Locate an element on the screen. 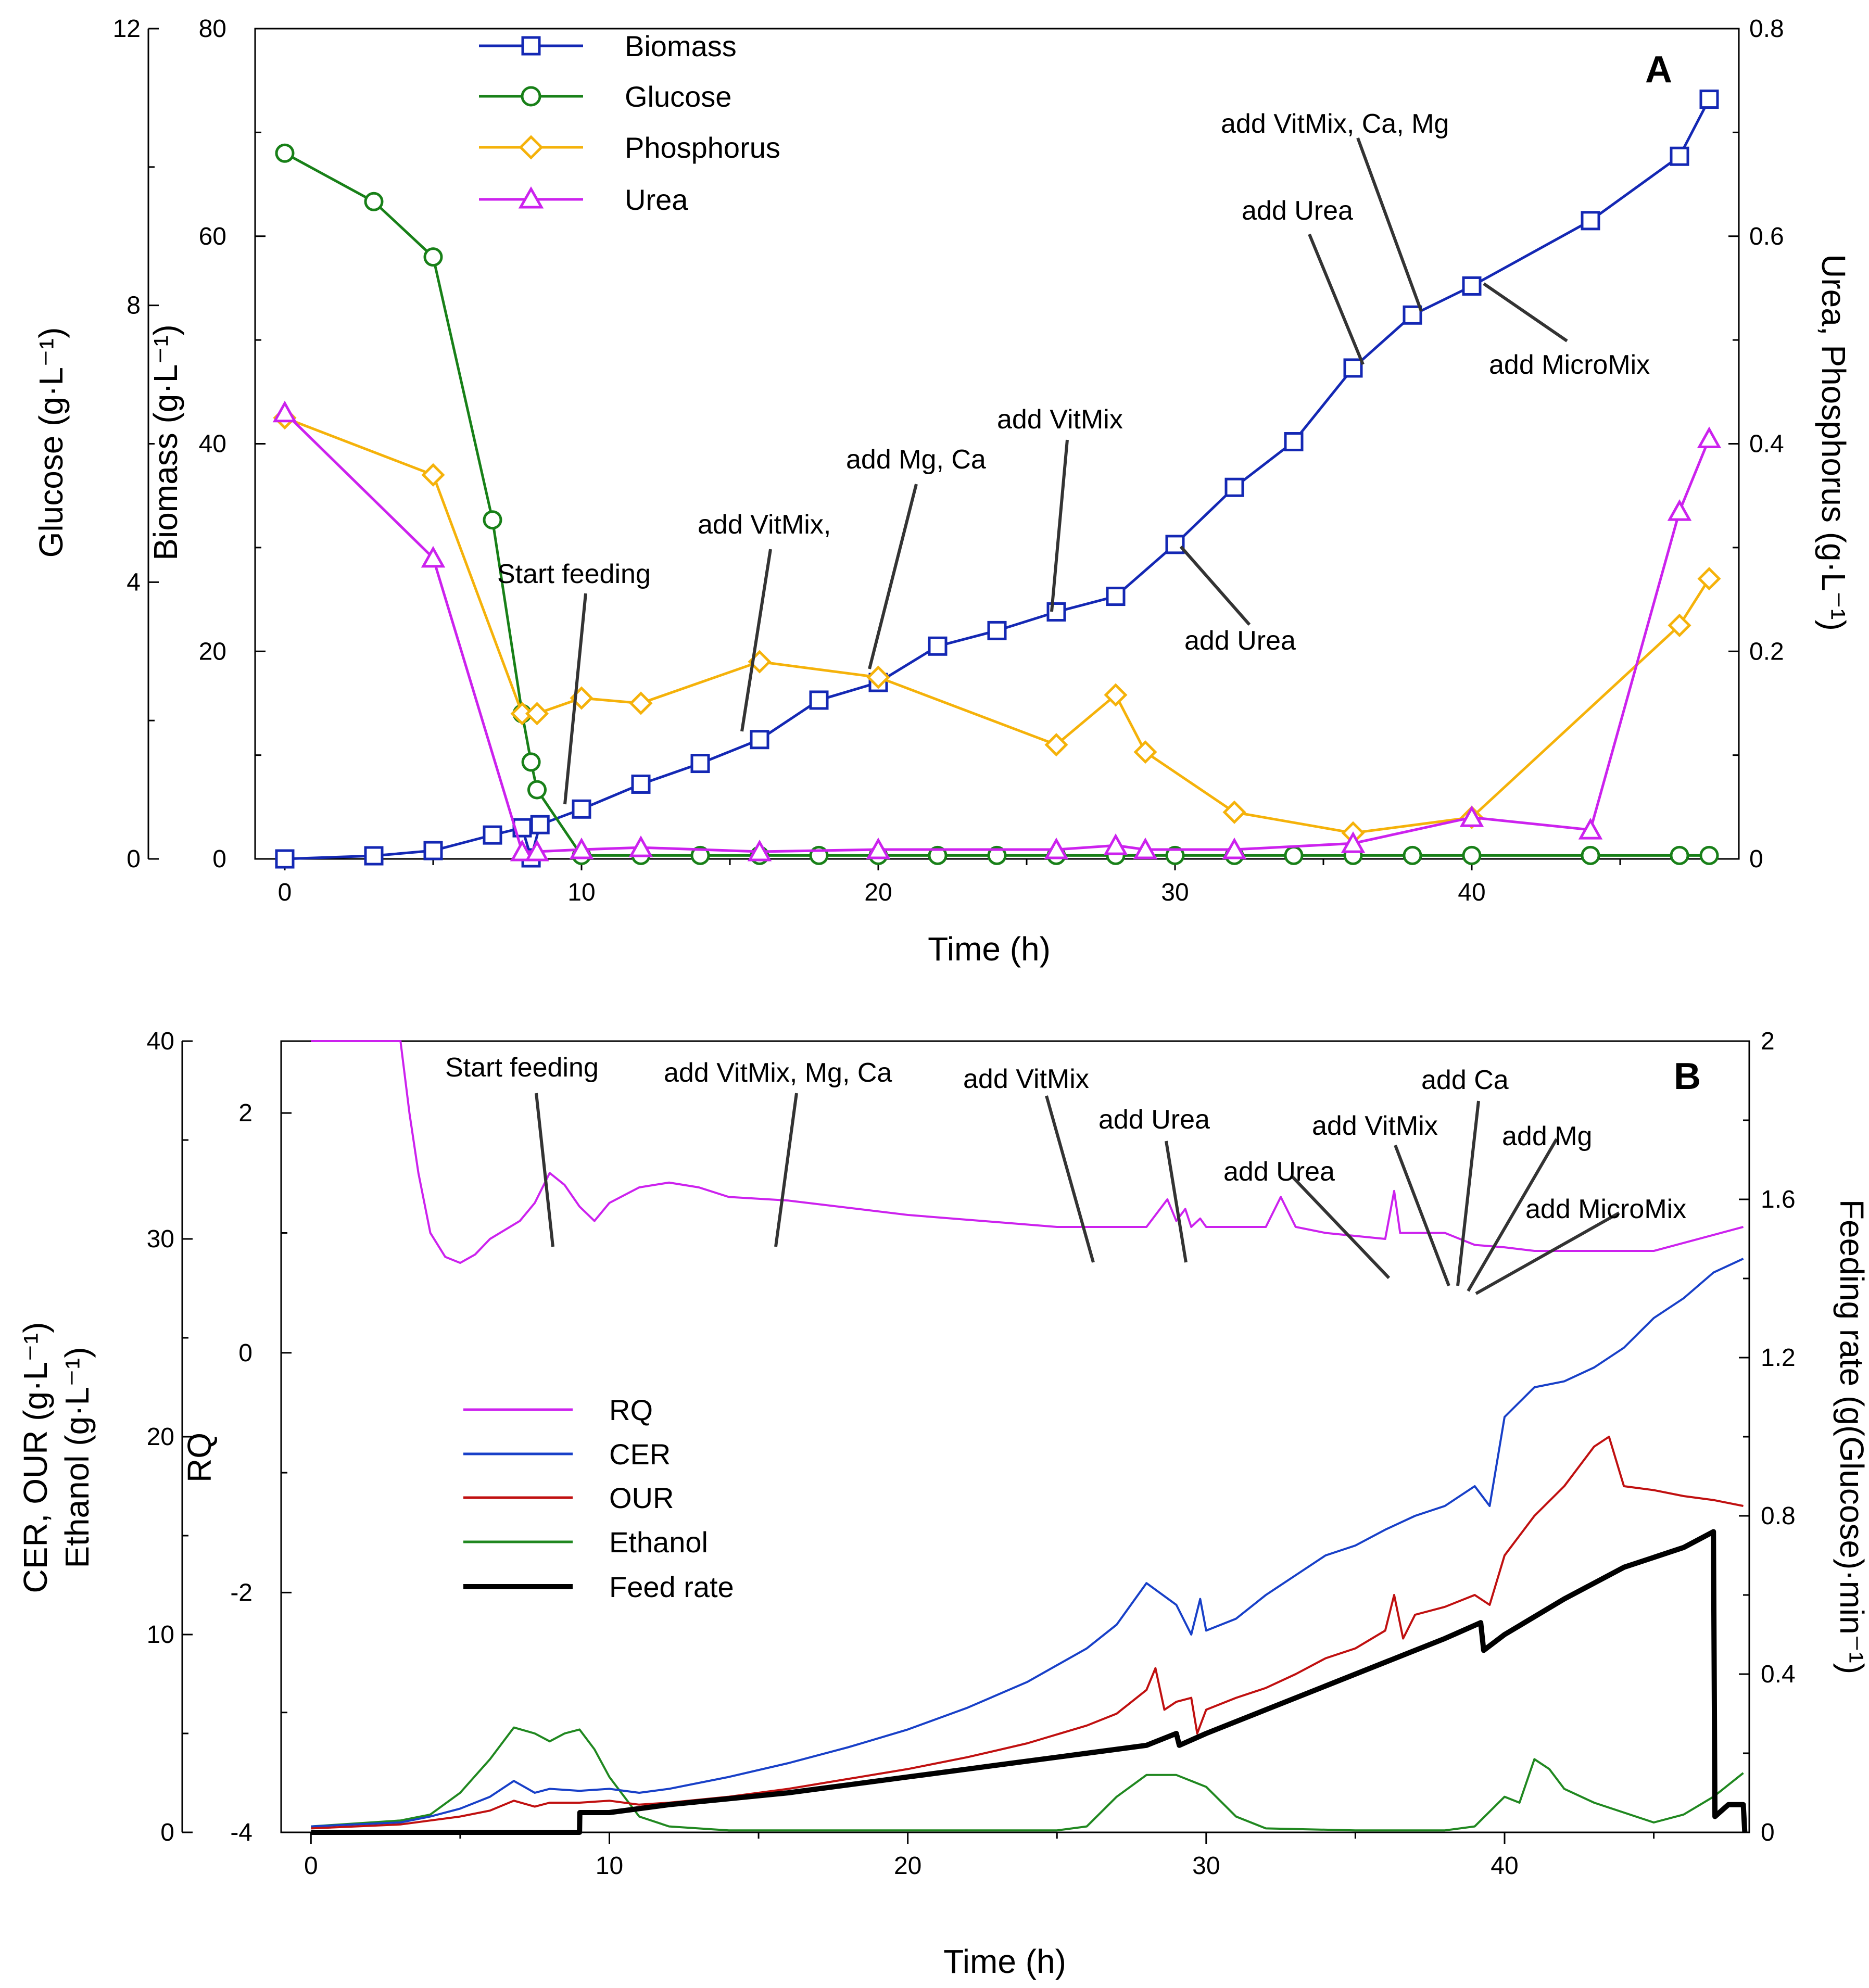 This screenshot has height=1988, width=1869. b-annotation-label: Start feeding is located at coordinates (522, 1068).